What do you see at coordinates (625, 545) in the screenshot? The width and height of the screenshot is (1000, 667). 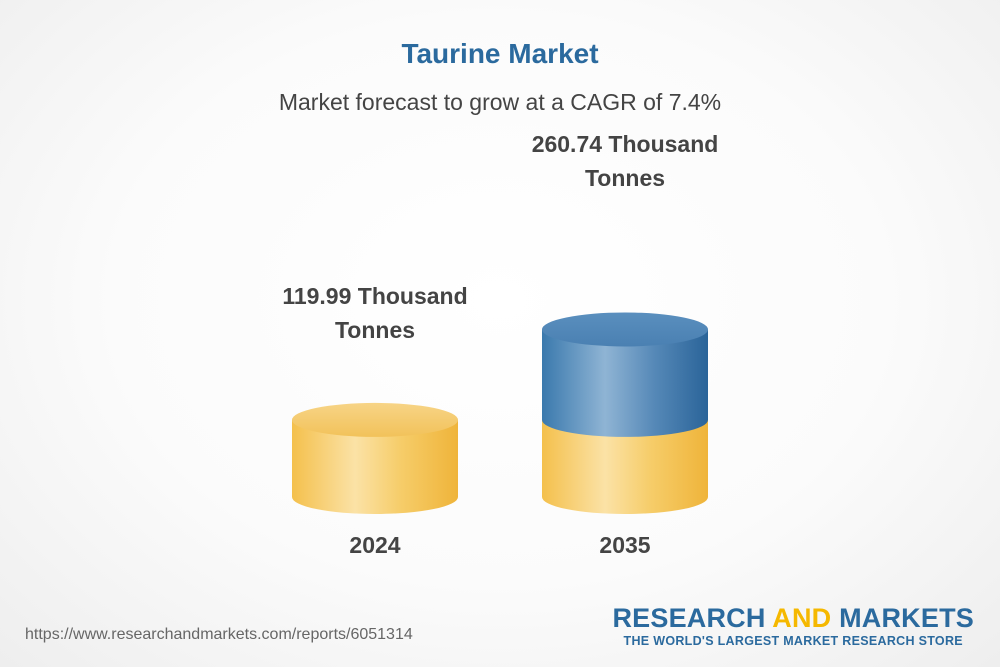 I see `x-tick-2035: 2035` at bounding box center [625, 545].